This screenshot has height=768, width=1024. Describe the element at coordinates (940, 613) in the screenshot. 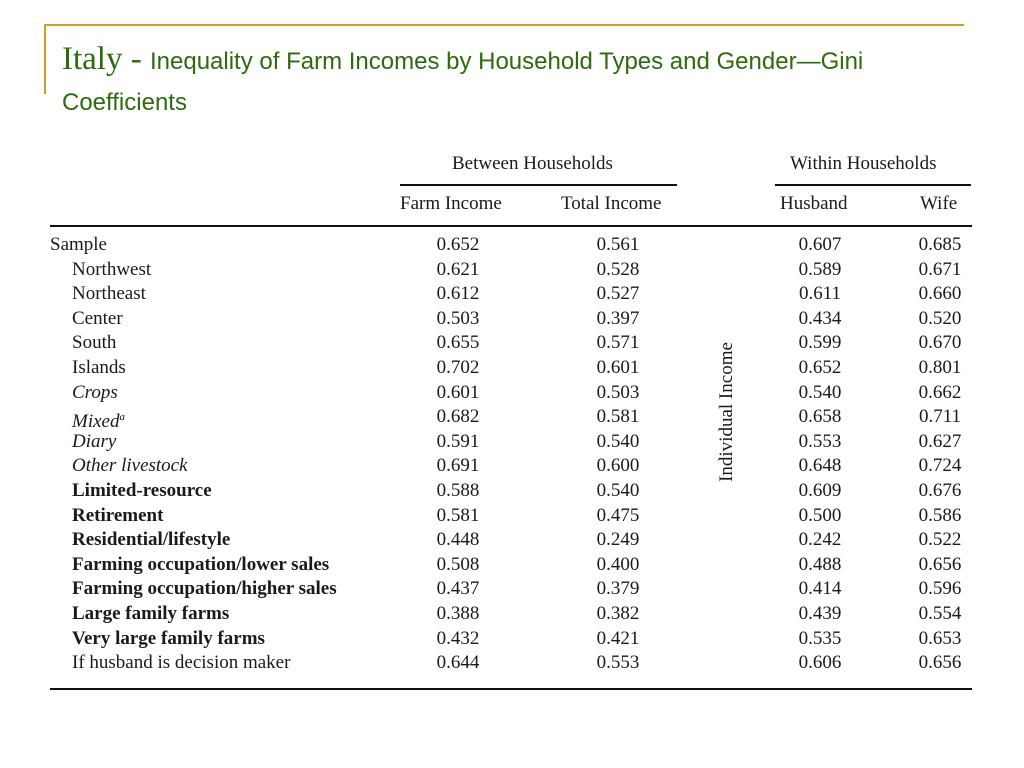

I see `table-cell: 0.554` at that location.